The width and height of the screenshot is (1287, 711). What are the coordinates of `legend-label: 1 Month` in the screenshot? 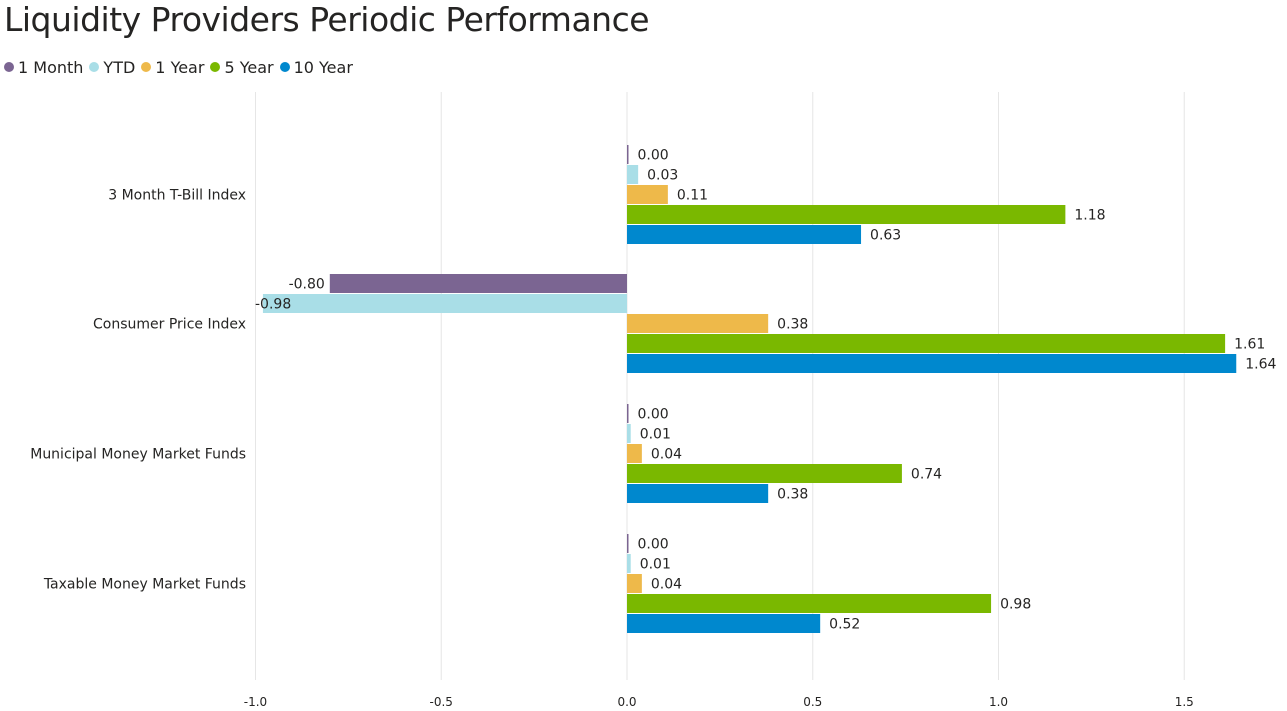 It's located at (51, 67).